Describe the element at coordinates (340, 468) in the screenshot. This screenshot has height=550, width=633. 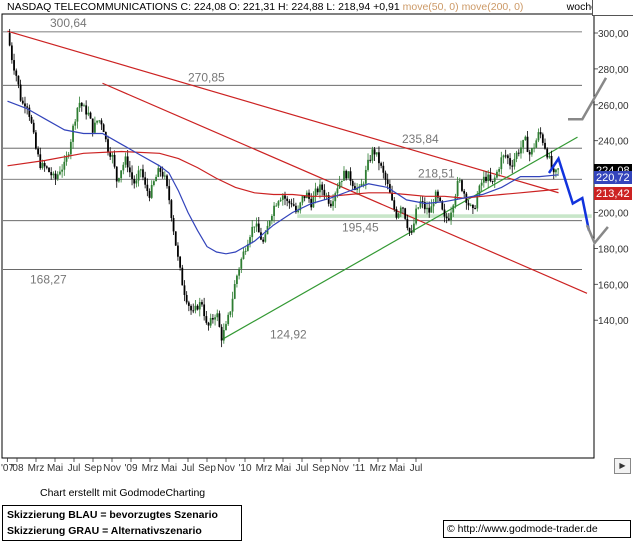
I see `x-tick-label: Nov` at that location.